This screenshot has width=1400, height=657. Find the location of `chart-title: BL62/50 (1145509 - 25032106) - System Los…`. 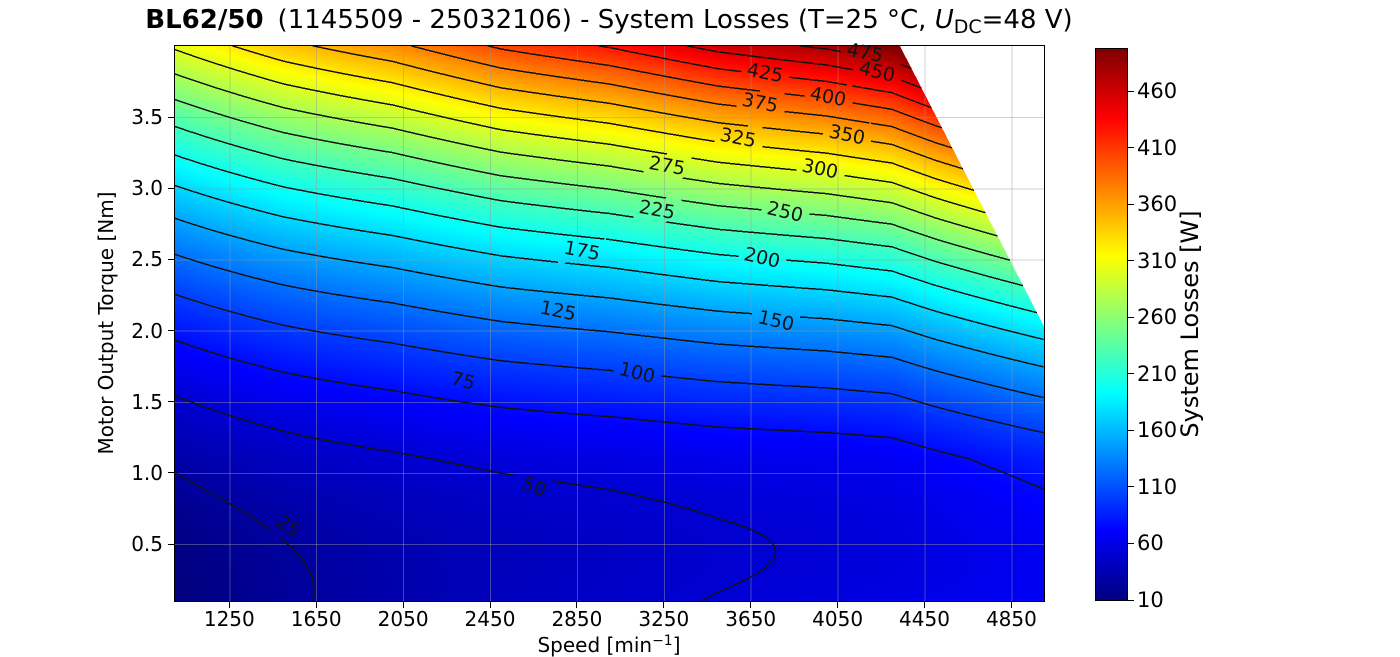

chart-title: BL62/50 (1145509 - 25032106) - System Los… is located at coordinates (608, 23).